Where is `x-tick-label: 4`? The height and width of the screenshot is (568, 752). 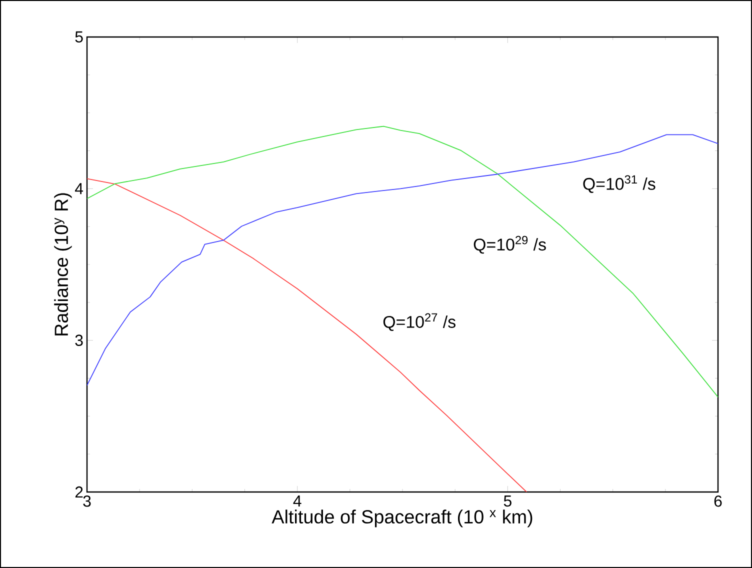 x-tick-label: 4 is located at coordinates (297, 501).